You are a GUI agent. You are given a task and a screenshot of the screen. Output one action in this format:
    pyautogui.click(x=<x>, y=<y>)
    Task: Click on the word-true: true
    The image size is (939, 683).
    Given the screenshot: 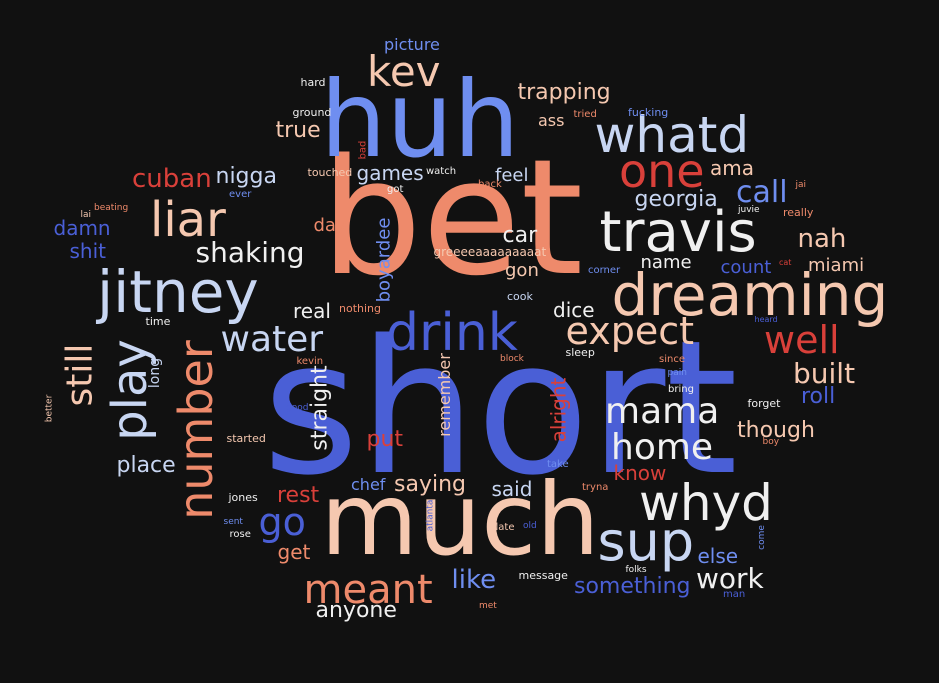 What is the action you would take?
    pyautogui.click(x=298, y=130)
    